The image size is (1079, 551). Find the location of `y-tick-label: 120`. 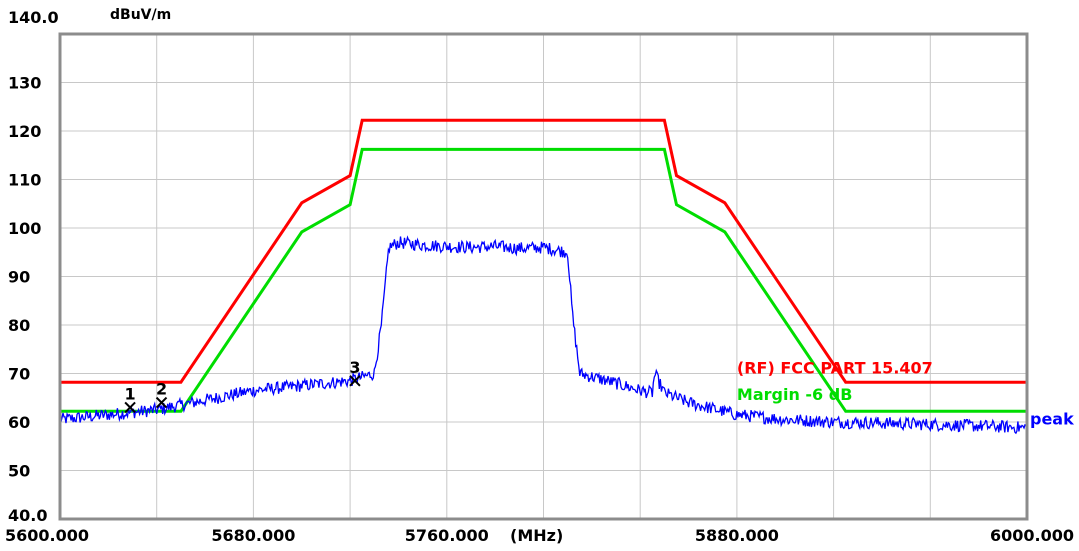

y-tick-label: 120 is located at coordinates (24, 131).